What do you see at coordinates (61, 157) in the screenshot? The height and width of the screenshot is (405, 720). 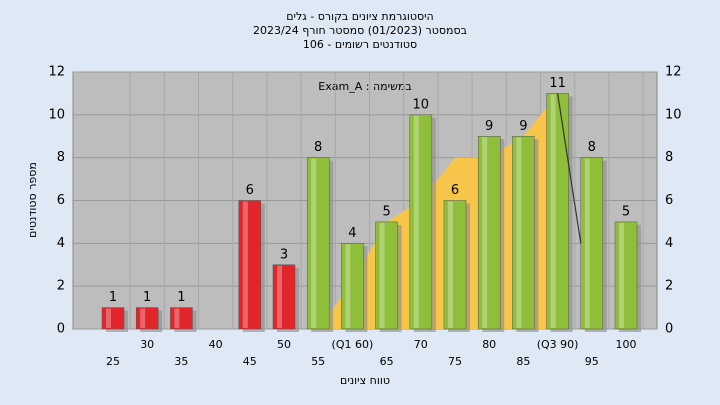 I see `y-tick-label: 8` at bounding box center [61, 157].